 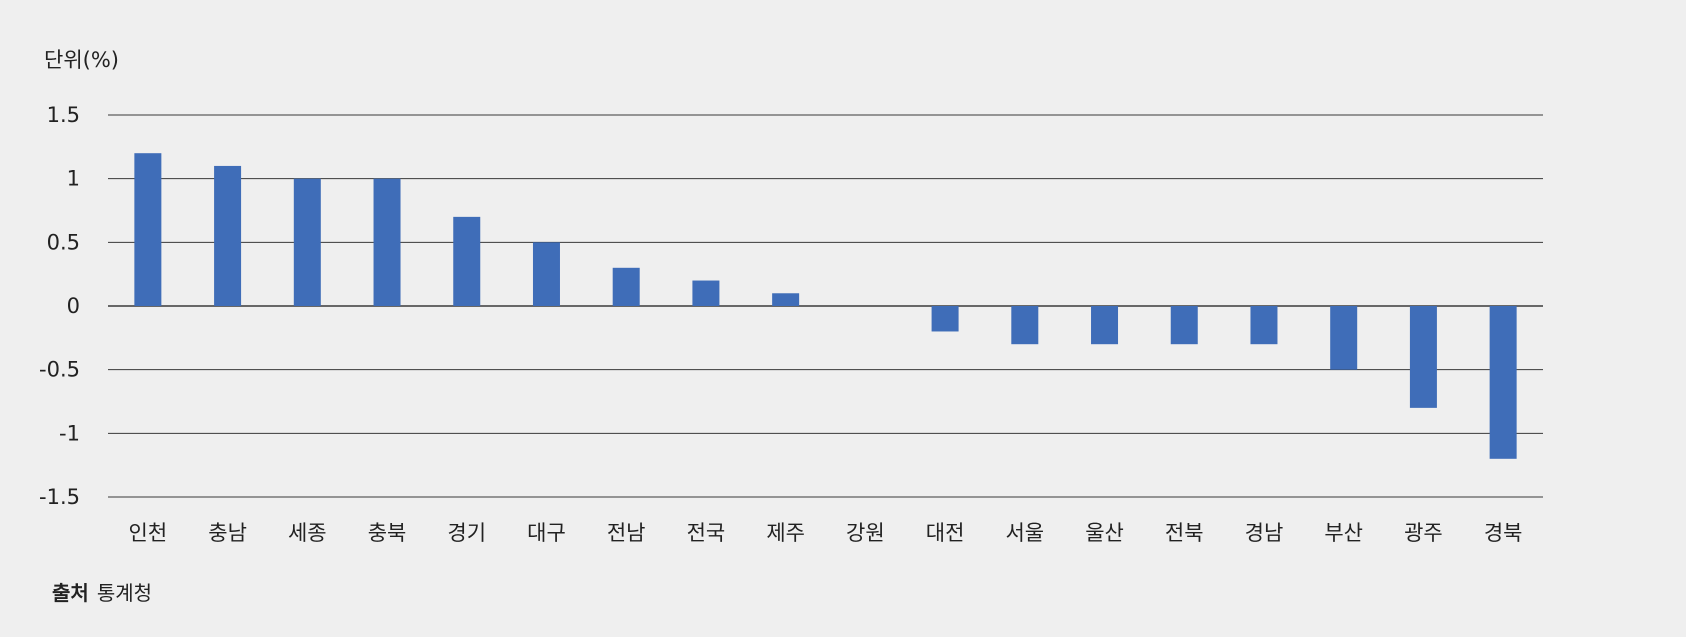 I want to click on x-tick-label: 광주, so click(x=1423, y=533).